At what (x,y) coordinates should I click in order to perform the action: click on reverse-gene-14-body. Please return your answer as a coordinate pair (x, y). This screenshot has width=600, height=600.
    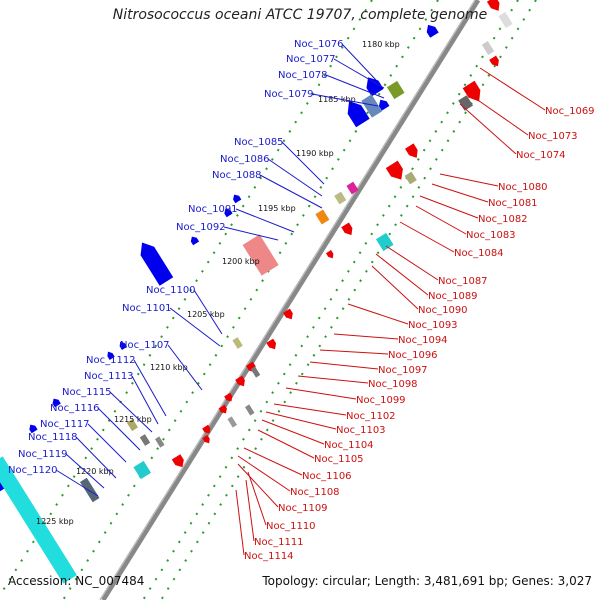
    Looking at the image, I should click on (206, 439).